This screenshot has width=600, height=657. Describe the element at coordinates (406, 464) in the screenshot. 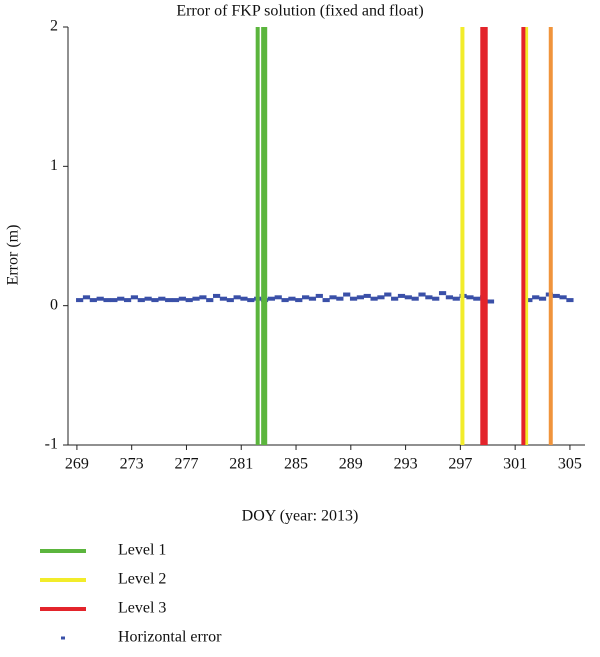

I see `x-tick-label: 293` at that location.